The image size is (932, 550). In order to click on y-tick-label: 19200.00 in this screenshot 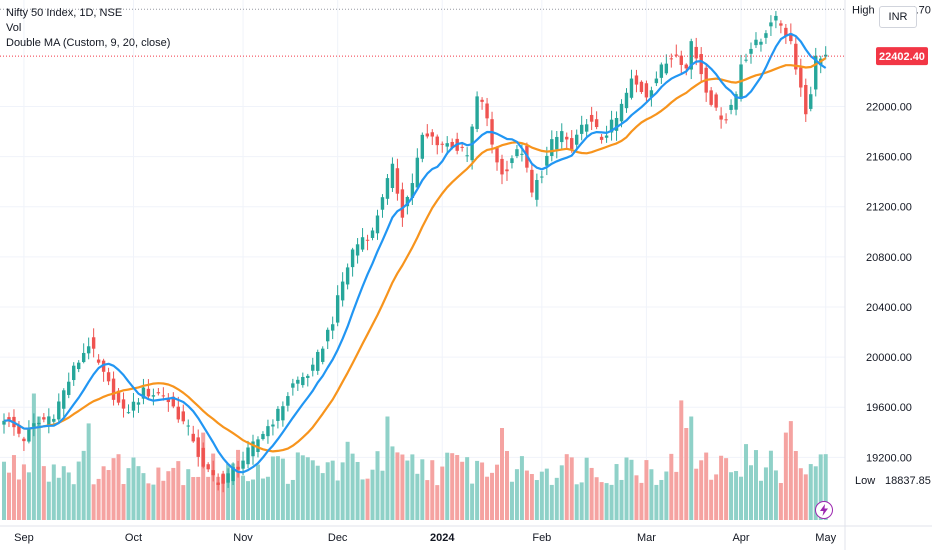, I will do `click(889, 458)`.